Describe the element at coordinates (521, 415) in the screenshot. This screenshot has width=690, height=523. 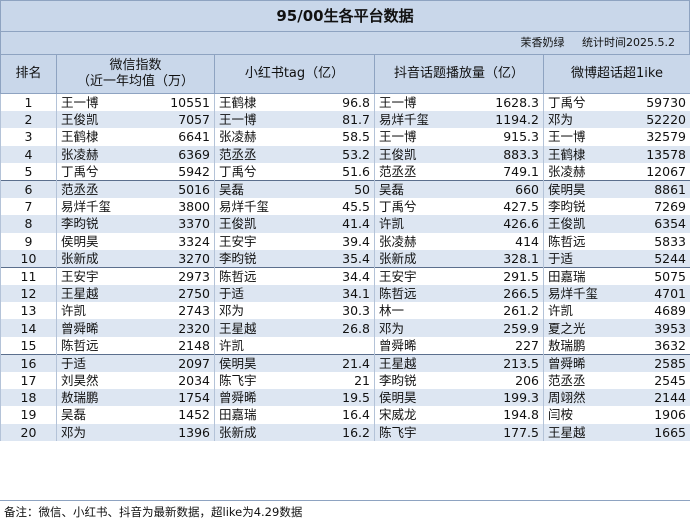
I see `douyin-value: 194.8` at that location.